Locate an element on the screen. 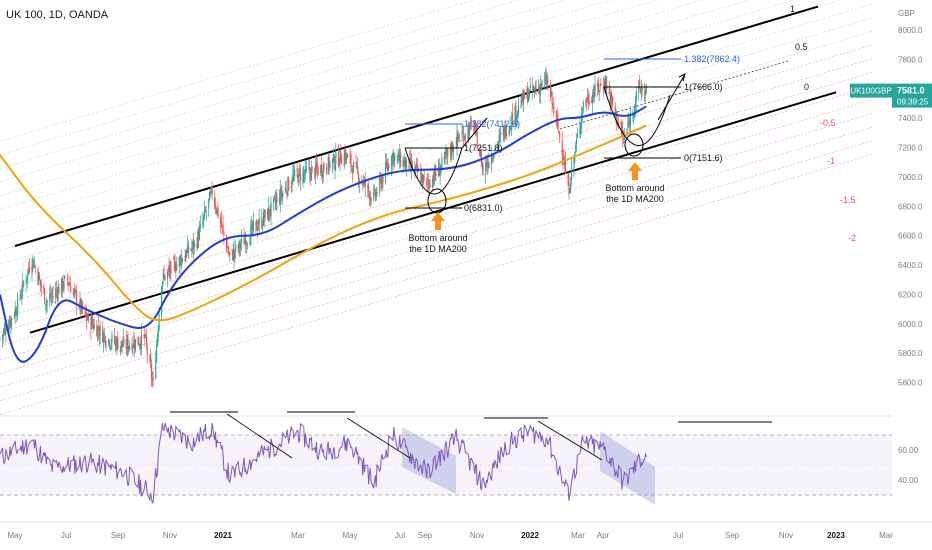 This screenshot has width=932, height=550. time-tick-label: Mar is located at coordinates (886, 535).